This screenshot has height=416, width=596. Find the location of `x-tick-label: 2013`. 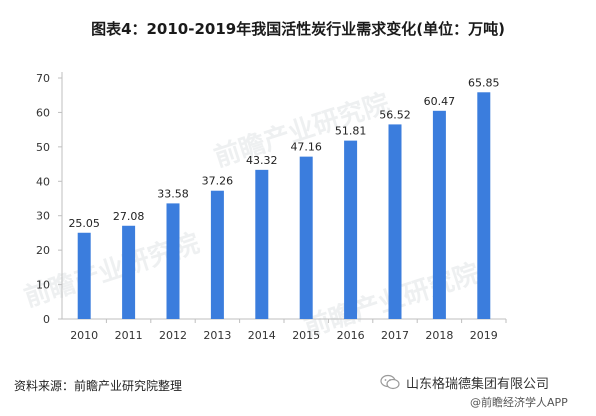

x-tick-label: 2013 is located at coordinates (217, 335).